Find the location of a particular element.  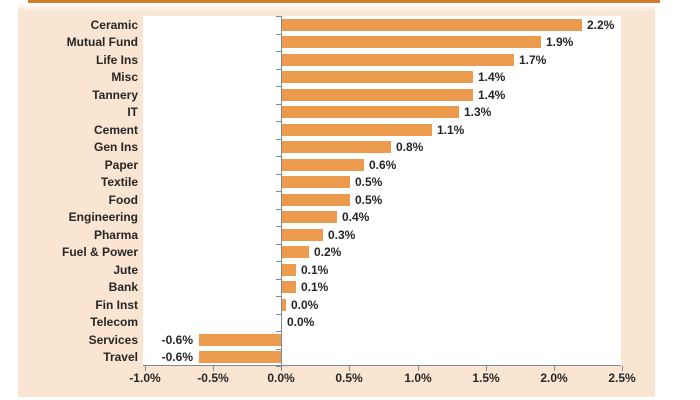

zero-axis-line is located at coordinates (281, 191).